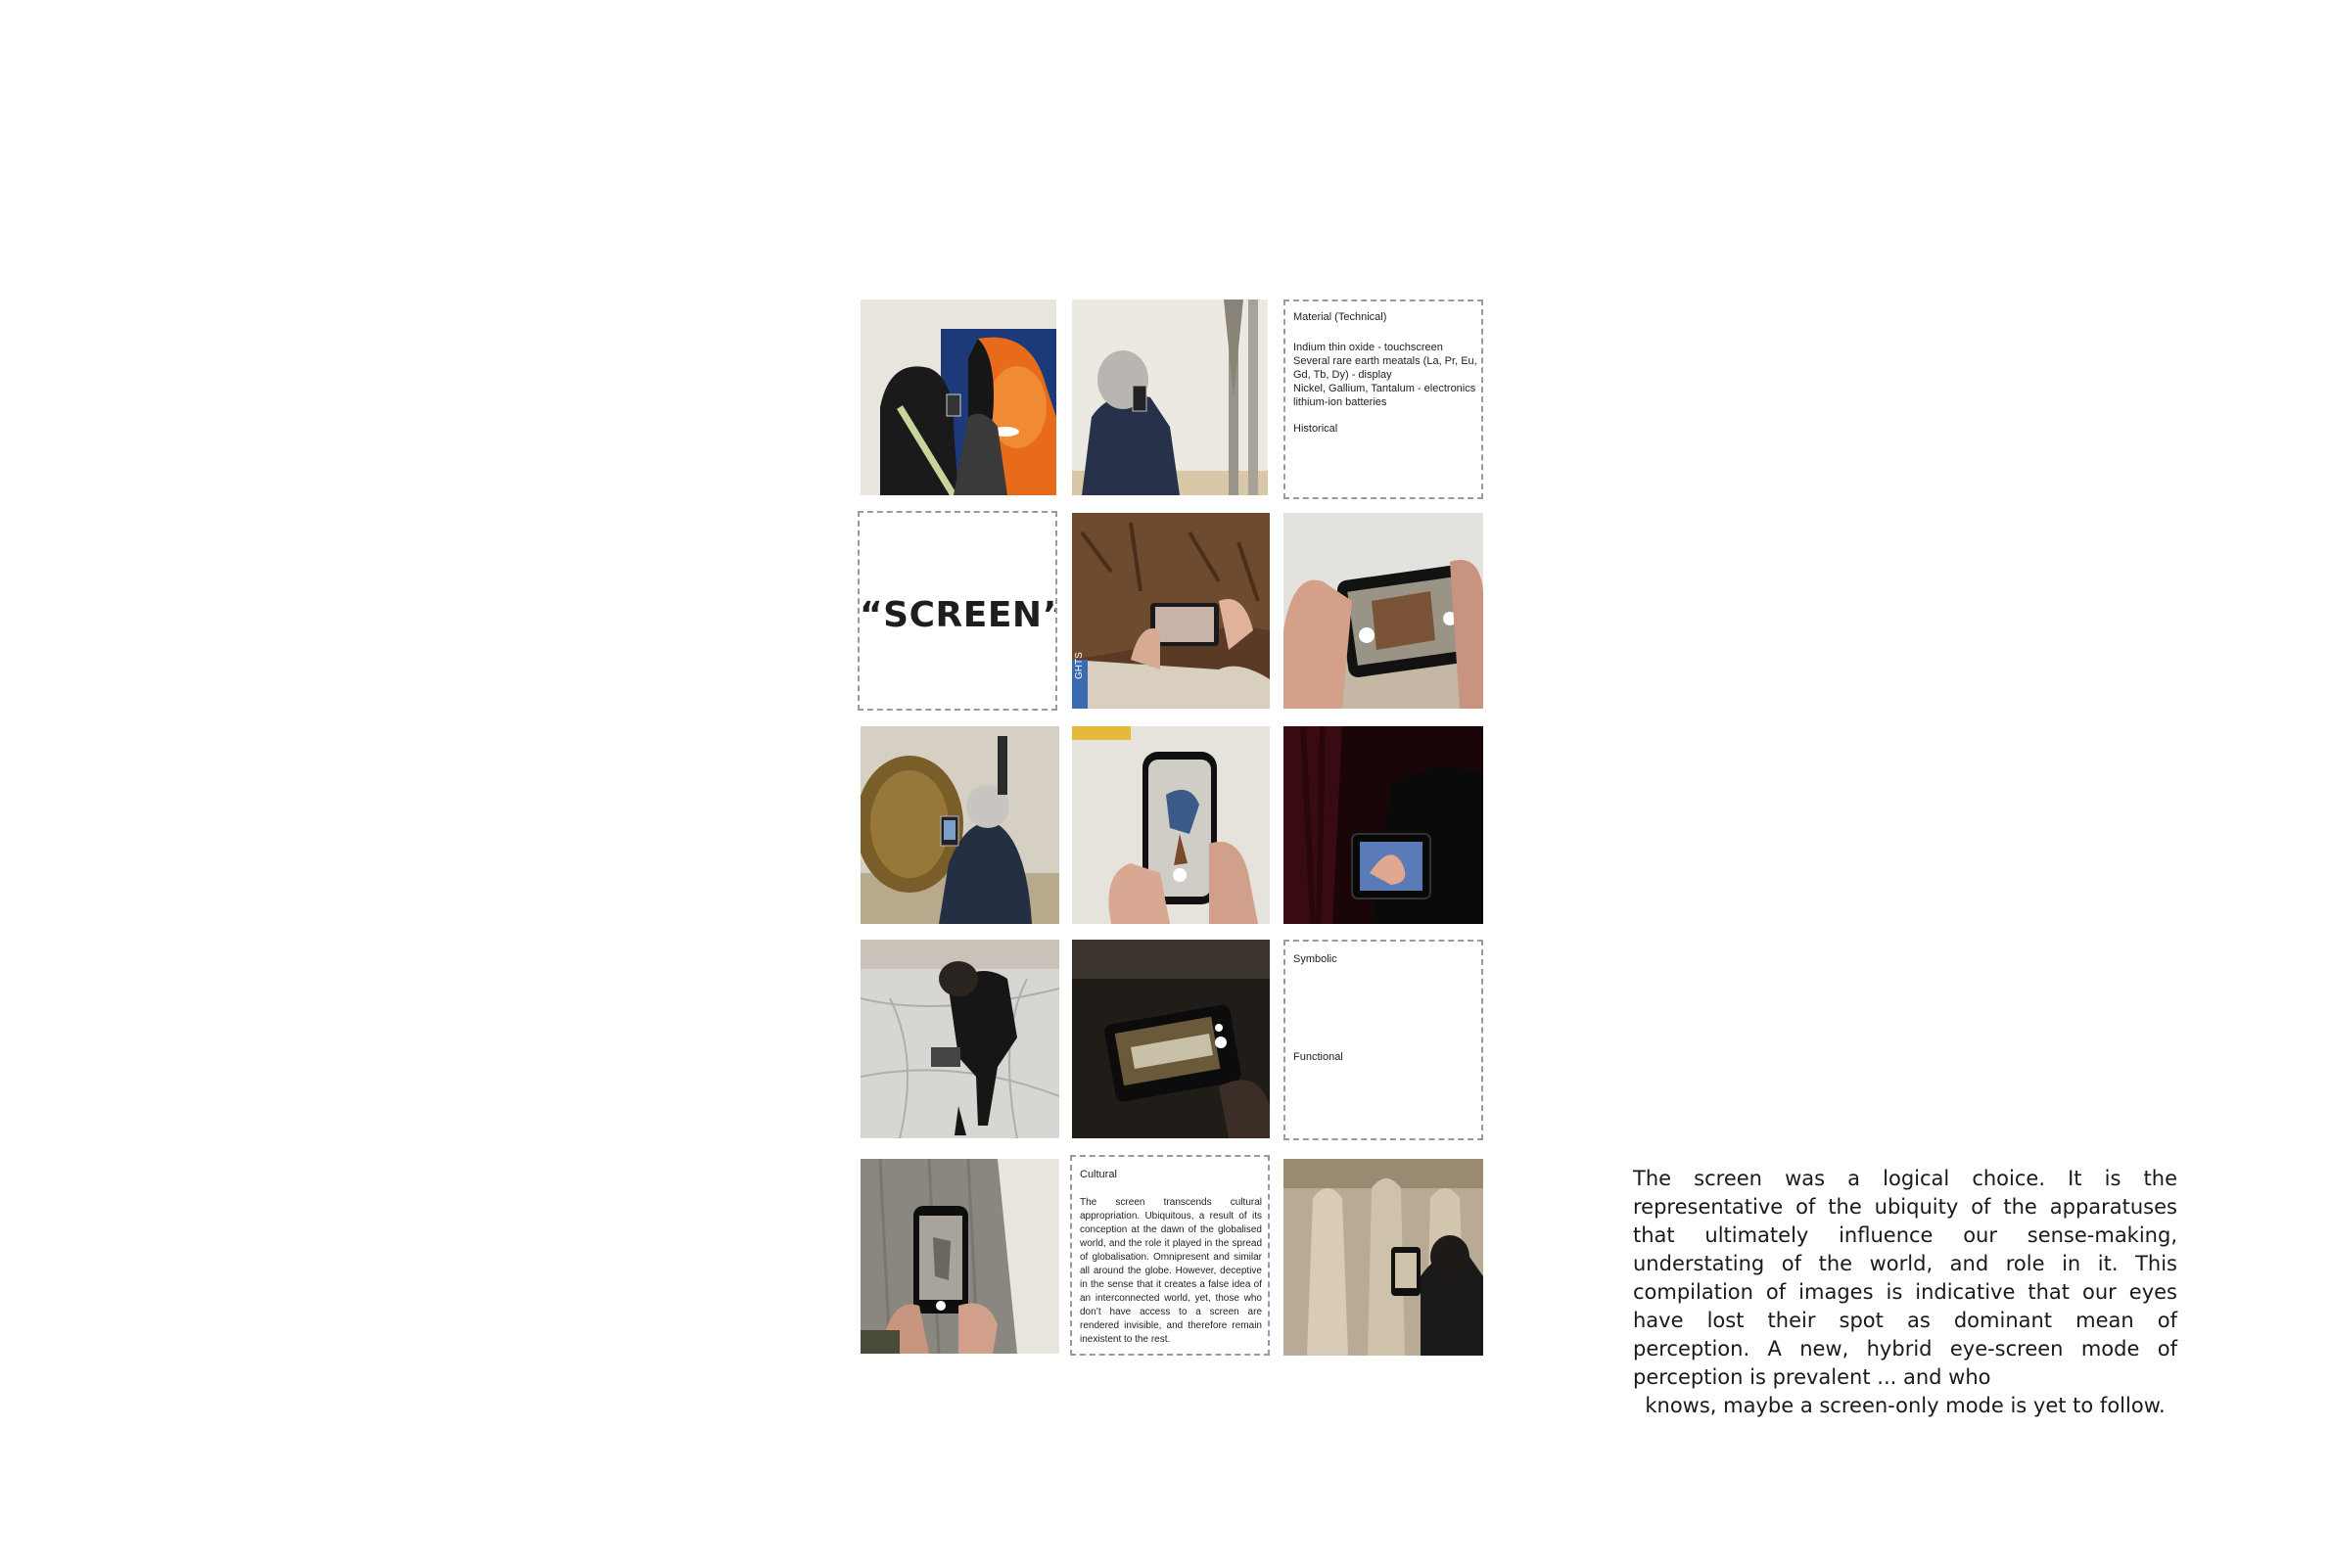 This screenshot has height=1568, width=2331. I want to click on photo-woman-photographing-portrait, so click(958, 397).